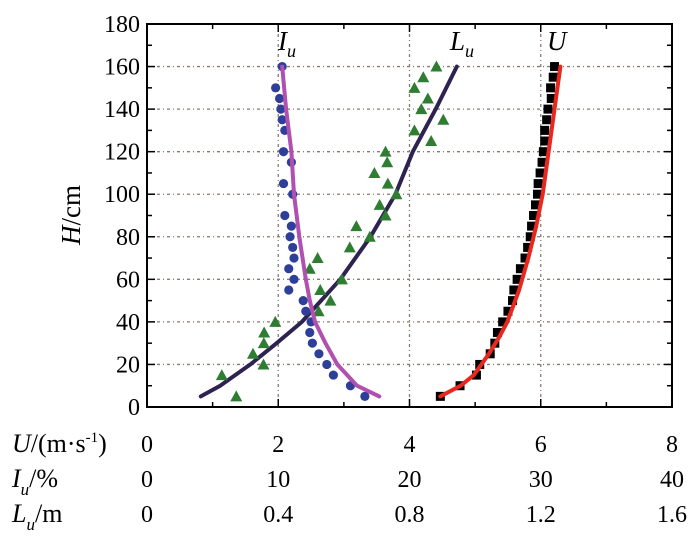 This screenshot has width=700, height=545. Describe the element at coordinates (410, 445) in the screenshot. I see `x-tick-label: 4` at that location.